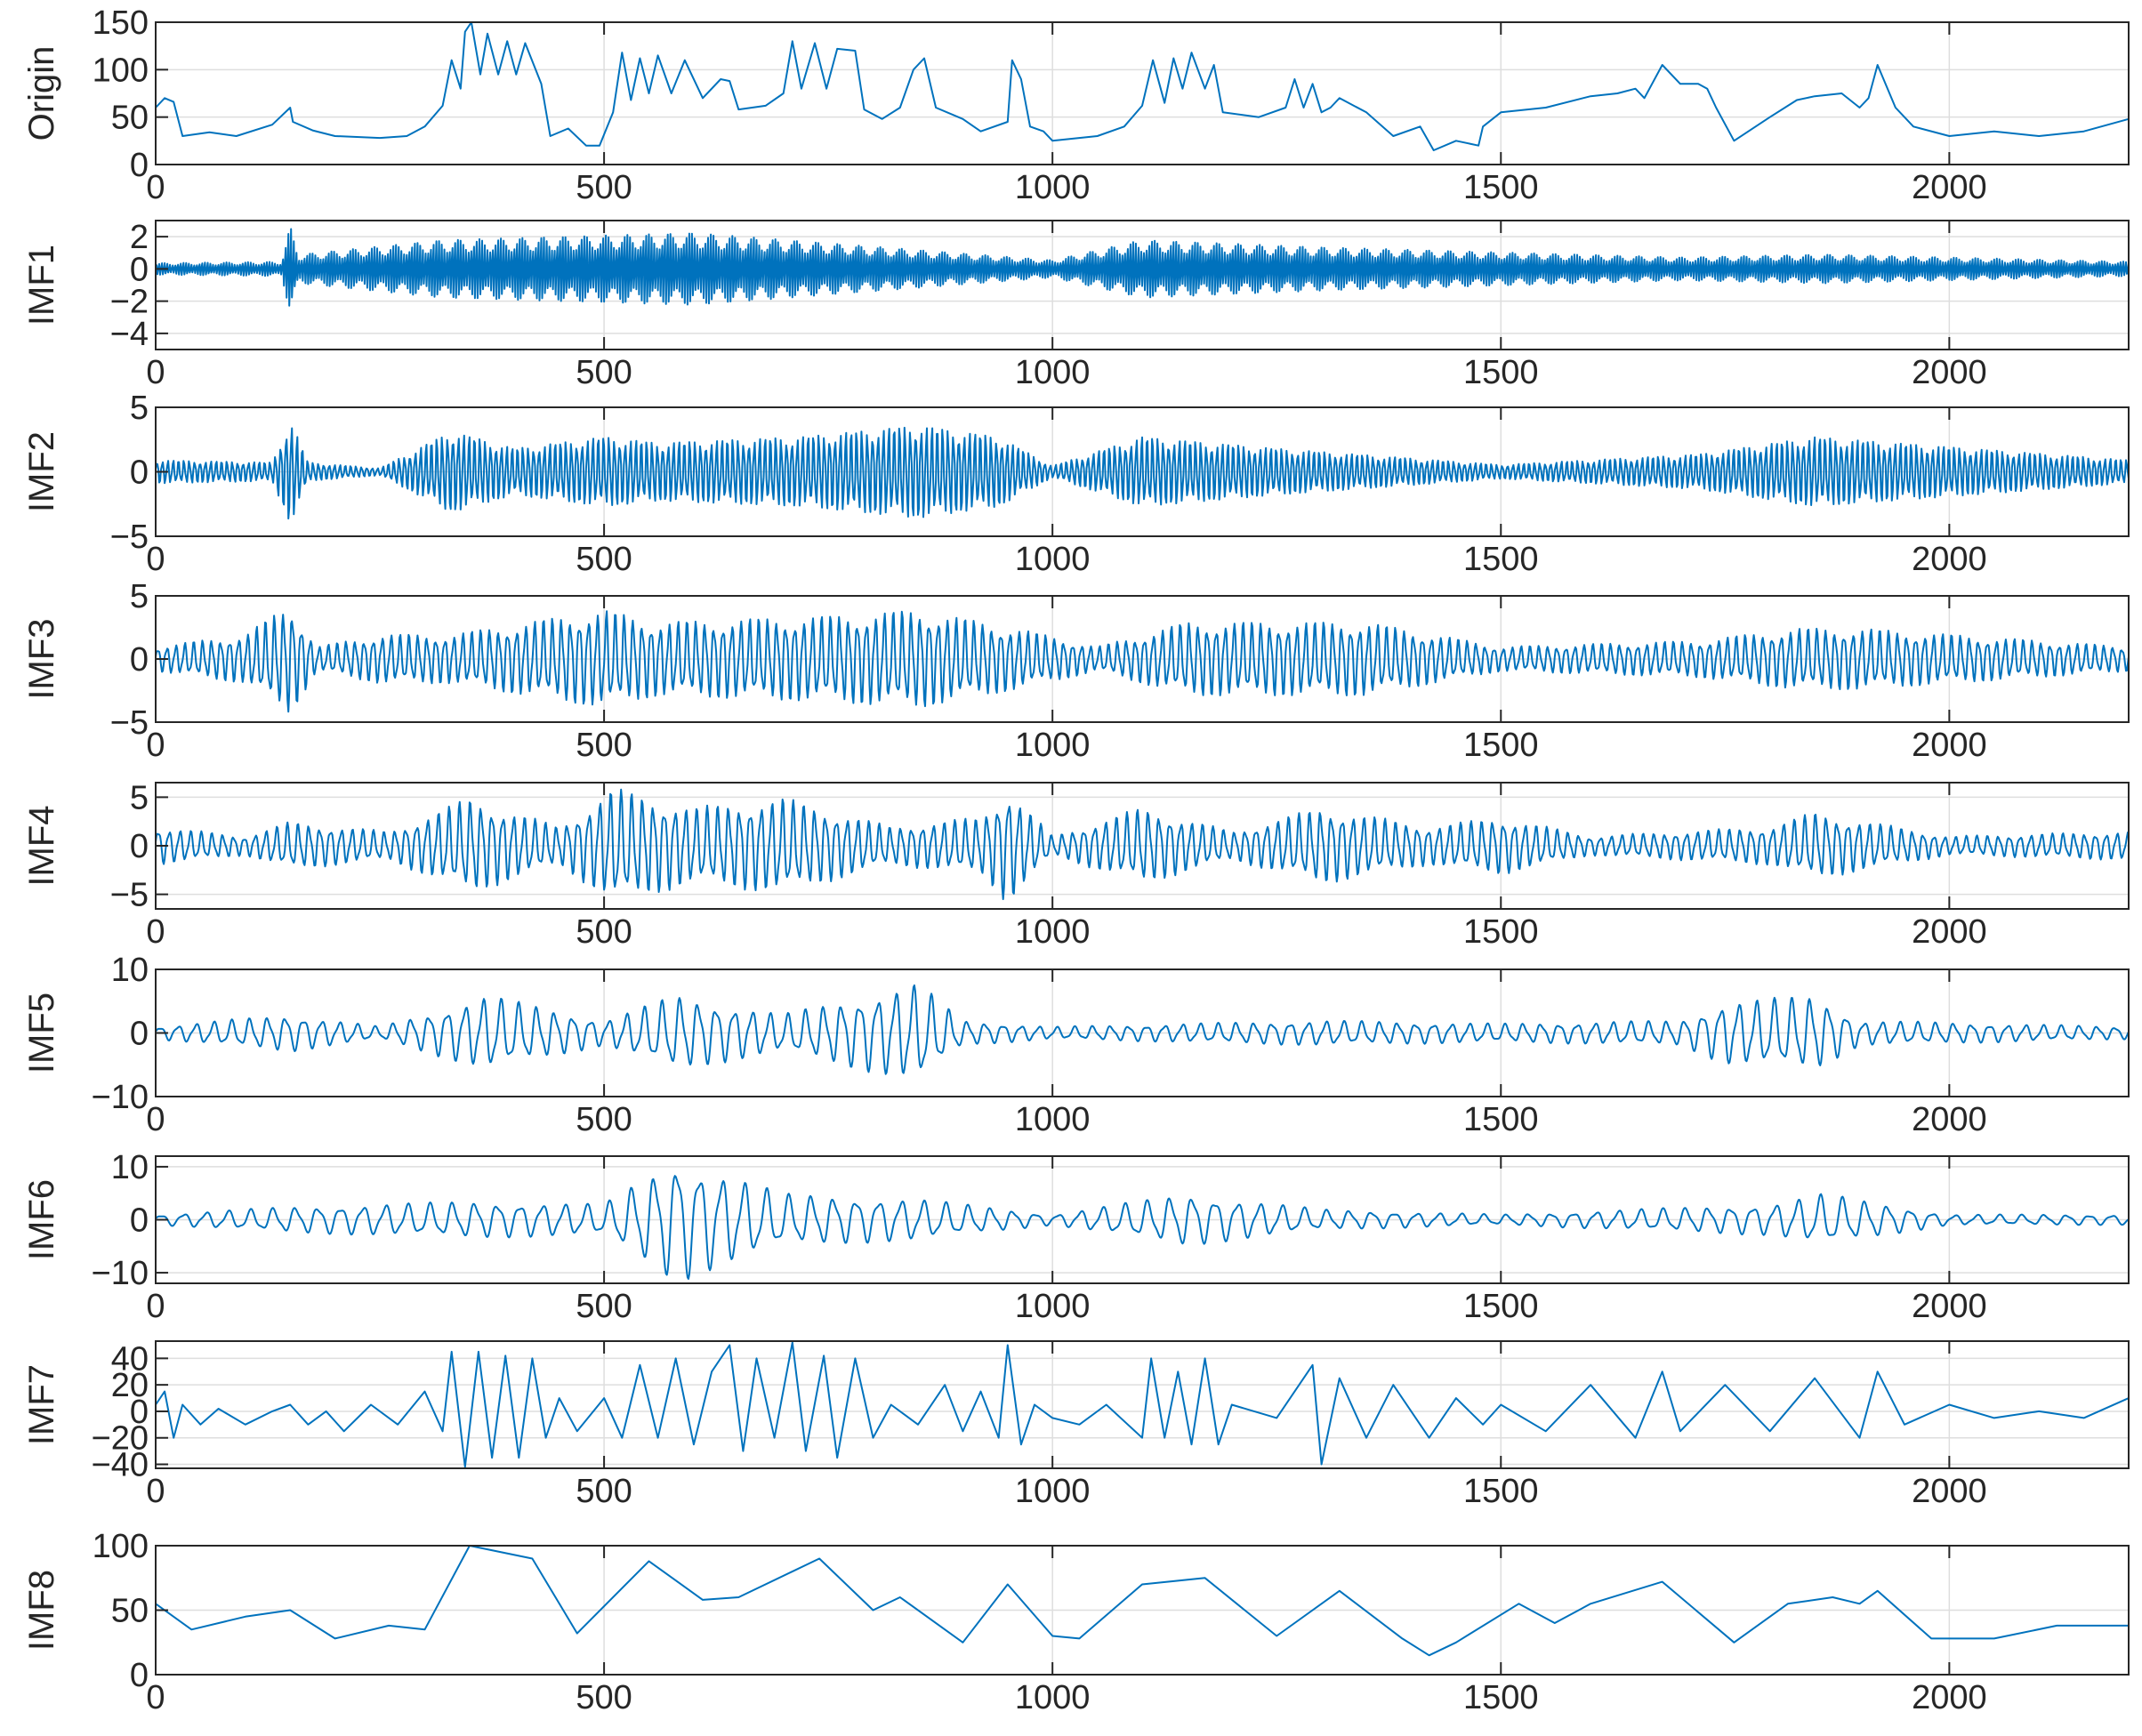  Describe the element at coordinates (41, 1220) in the screenshot. I see `y-axis-label: IMF6` at that location.